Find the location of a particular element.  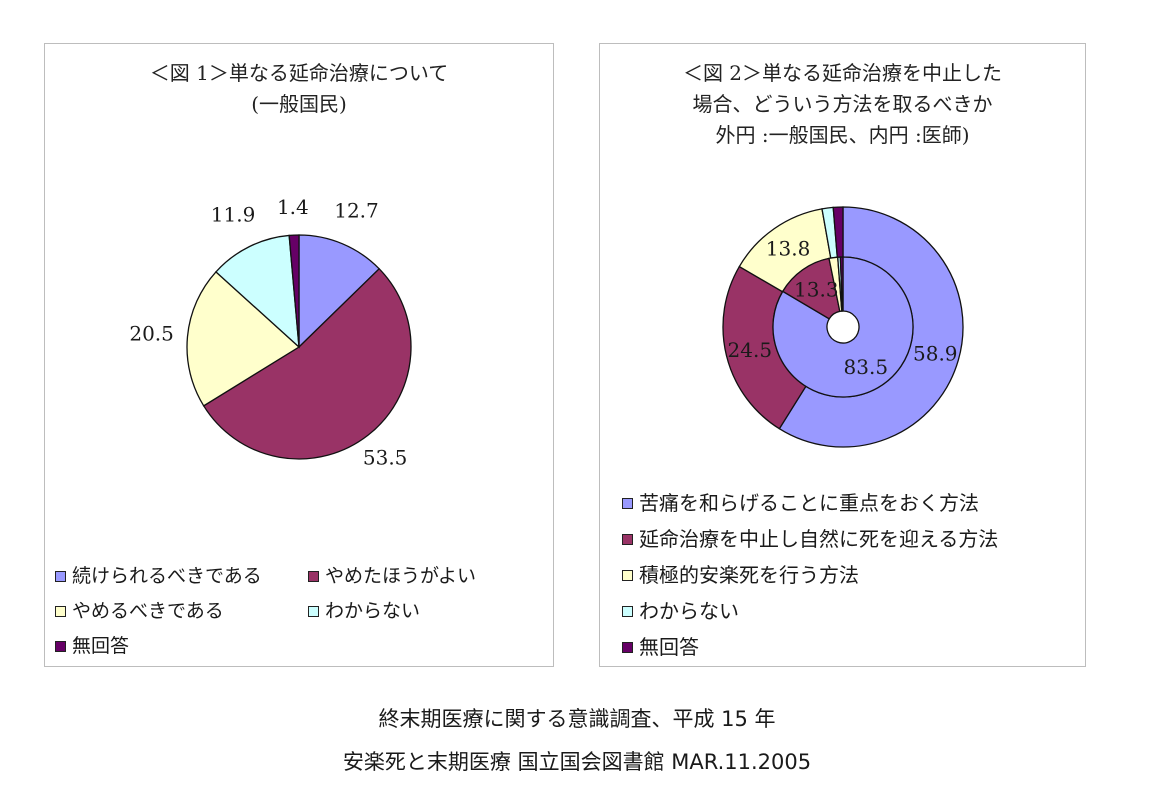

legend-1-item-4: 無回答 is located at coordinates (92, 646).